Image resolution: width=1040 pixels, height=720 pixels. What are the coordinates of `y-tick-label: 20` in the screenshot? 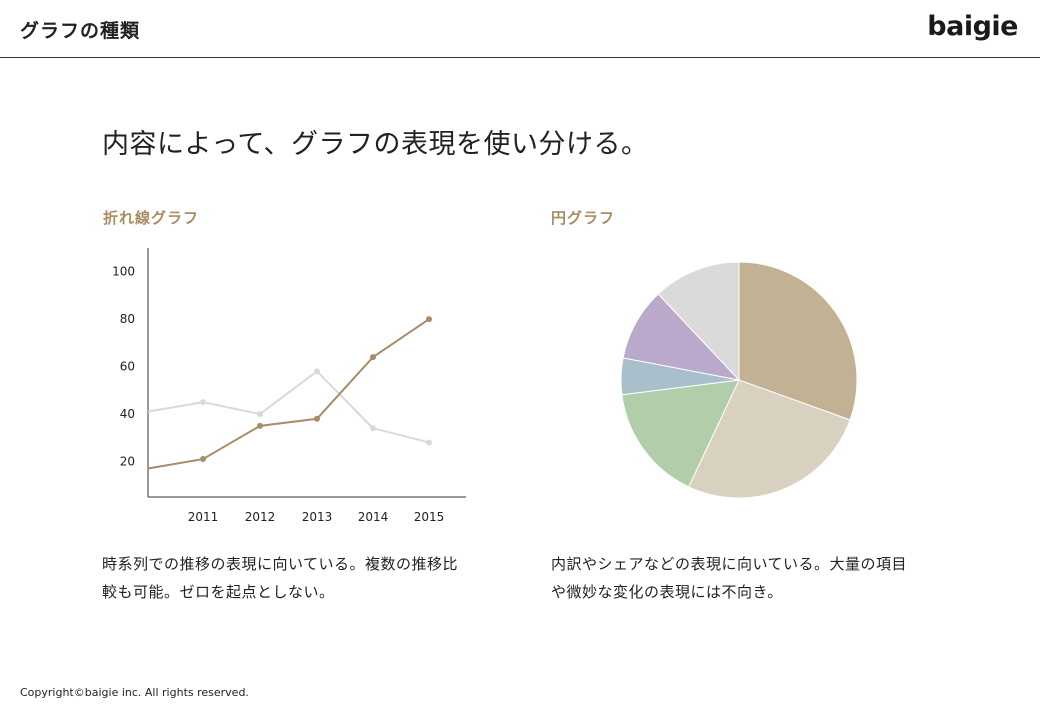 It's located at (127, 461).